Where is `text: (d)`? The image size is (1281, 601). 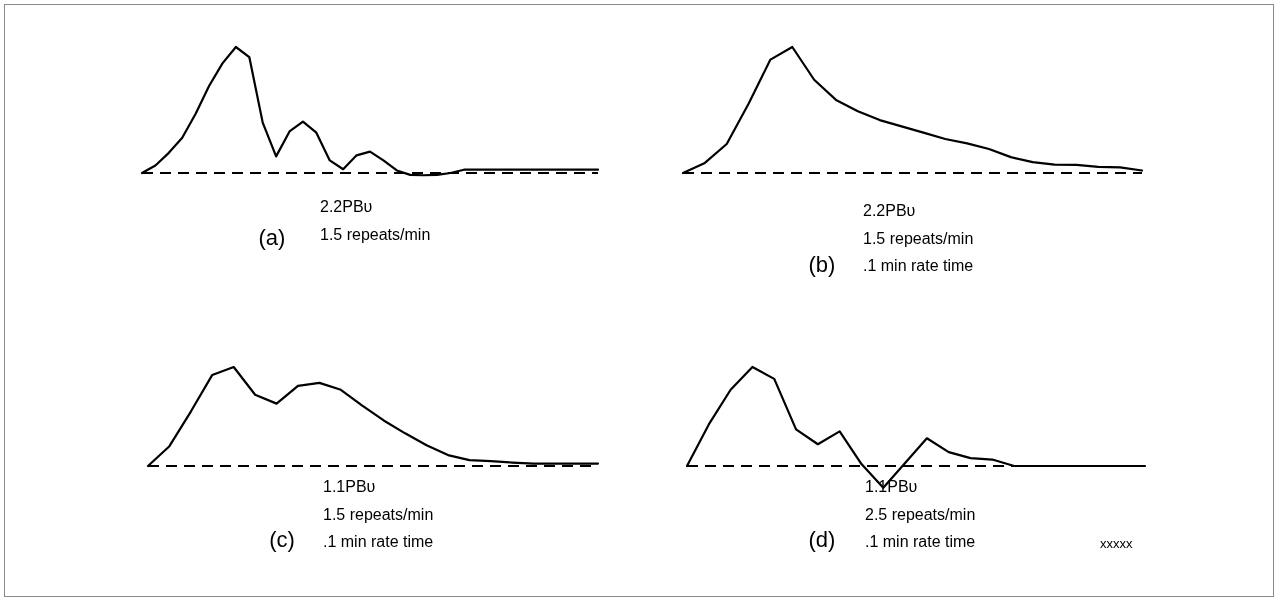 text: (d) is located at coordinates (822, 539).